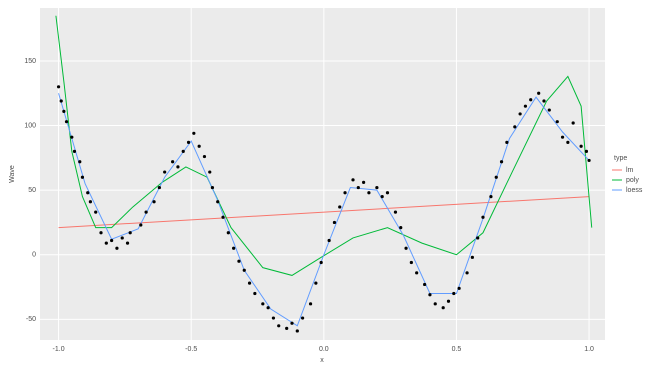 The width and height of the screenshot is (652, 372). Describe the element at coordinates (32, 190) in the screenshot. I see `y-tick-label: 50` at that location.